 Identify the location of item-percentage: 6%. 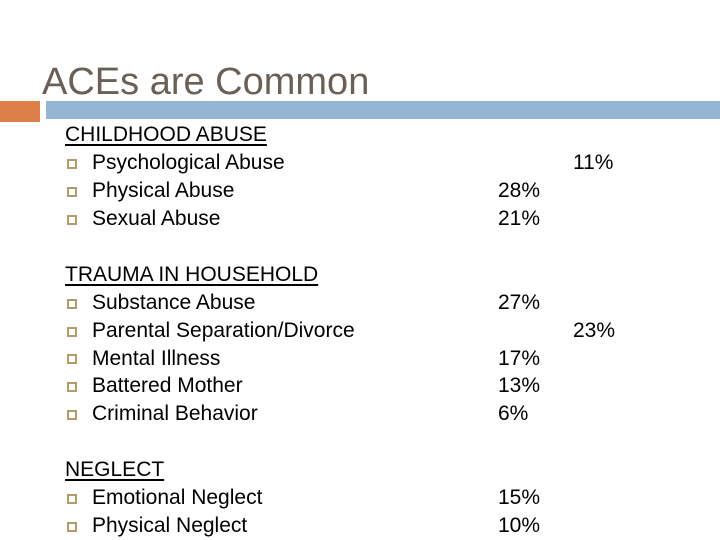
(513, 414).